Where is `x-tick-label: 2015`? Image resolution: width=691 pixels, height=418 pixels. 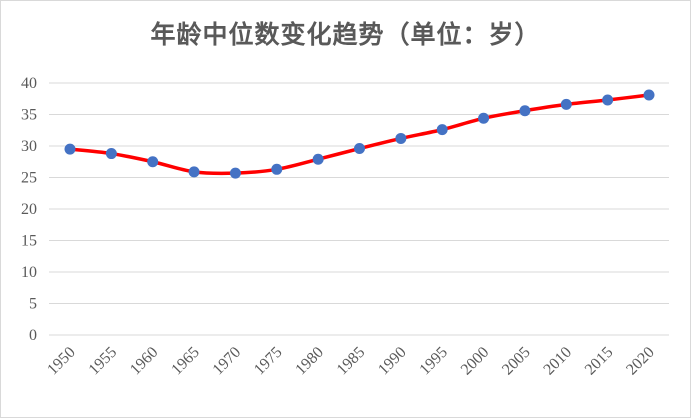 x-tick-label: 2015 is located at coordinates (599, 361).